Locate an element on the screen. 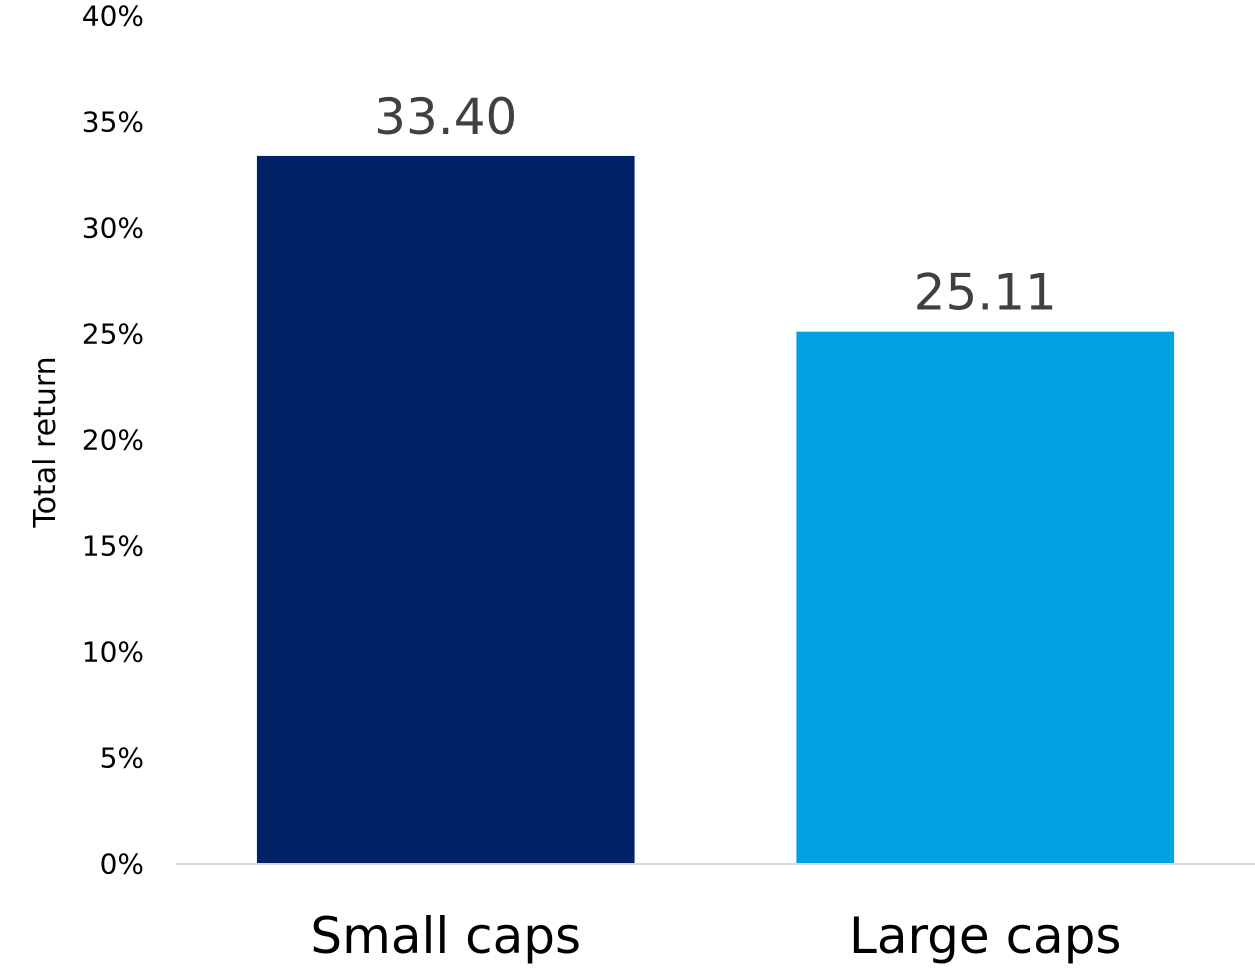 This screenshot has width=1255, height=974. x-category-label: Small caps is located at coordinates (445, 936).